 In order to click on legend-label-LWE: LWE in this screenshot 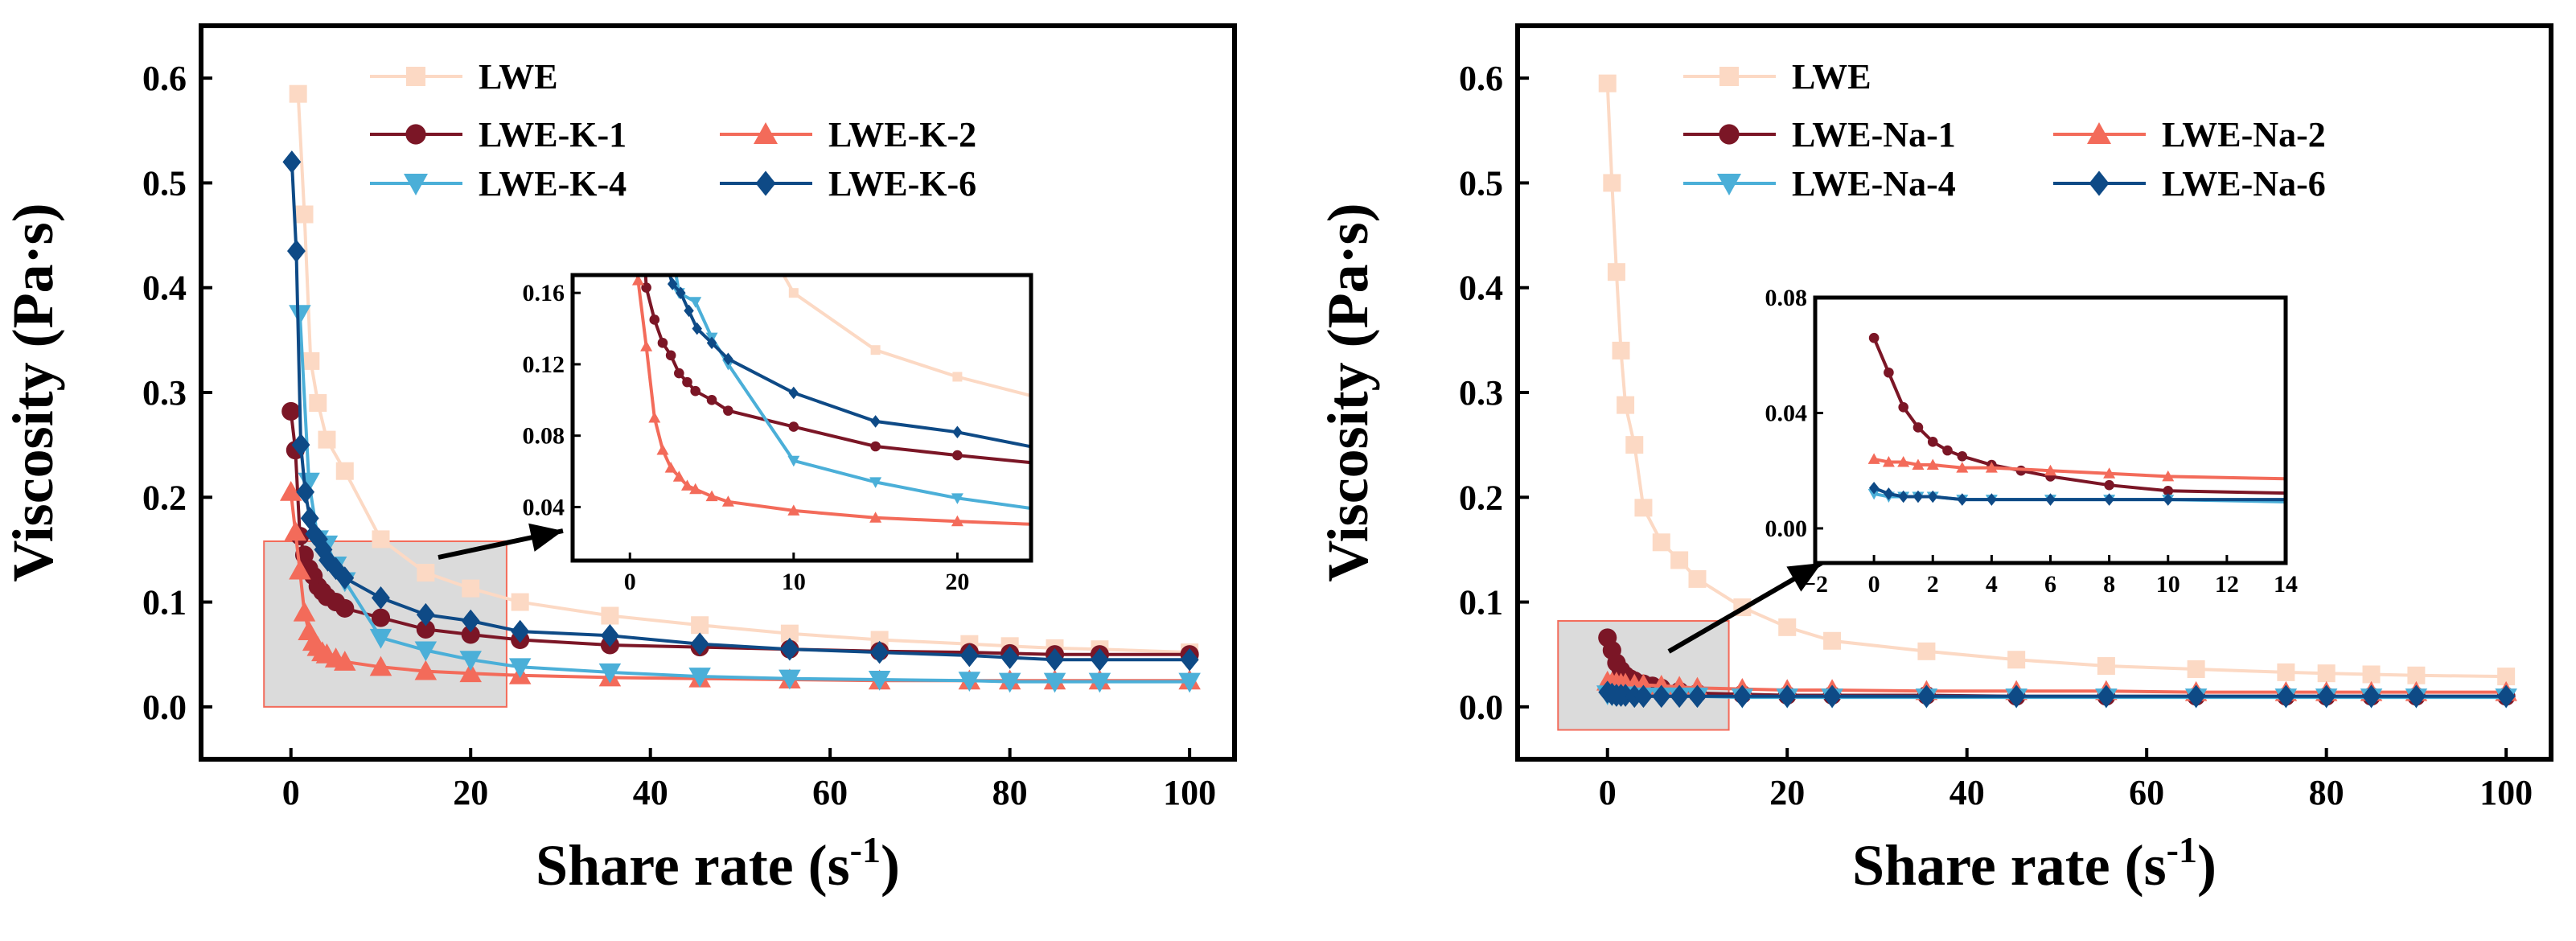, I will do `click(1831, 77)`.